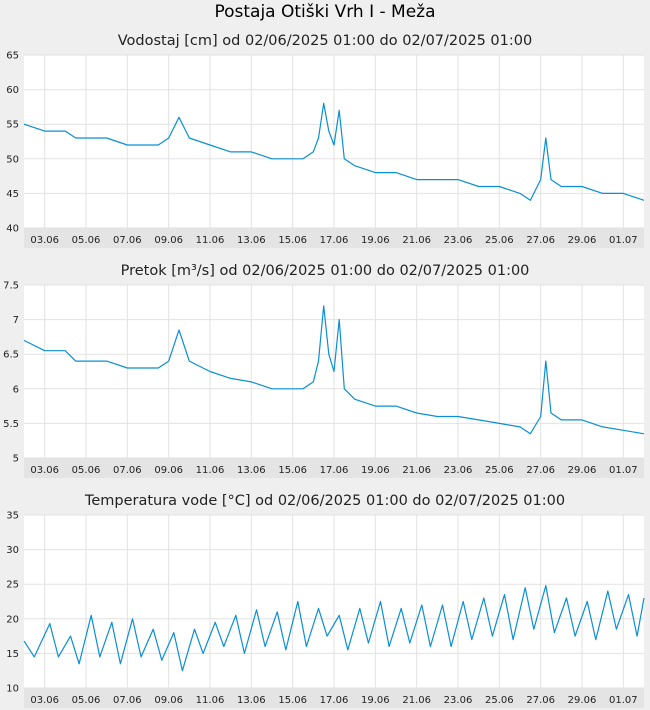 This screenshot has width=650, height=710. What do you see at coordinates (16, 320) in the screenshot?
I see `y-tick-label: 7` at bounding box center [16, 320].